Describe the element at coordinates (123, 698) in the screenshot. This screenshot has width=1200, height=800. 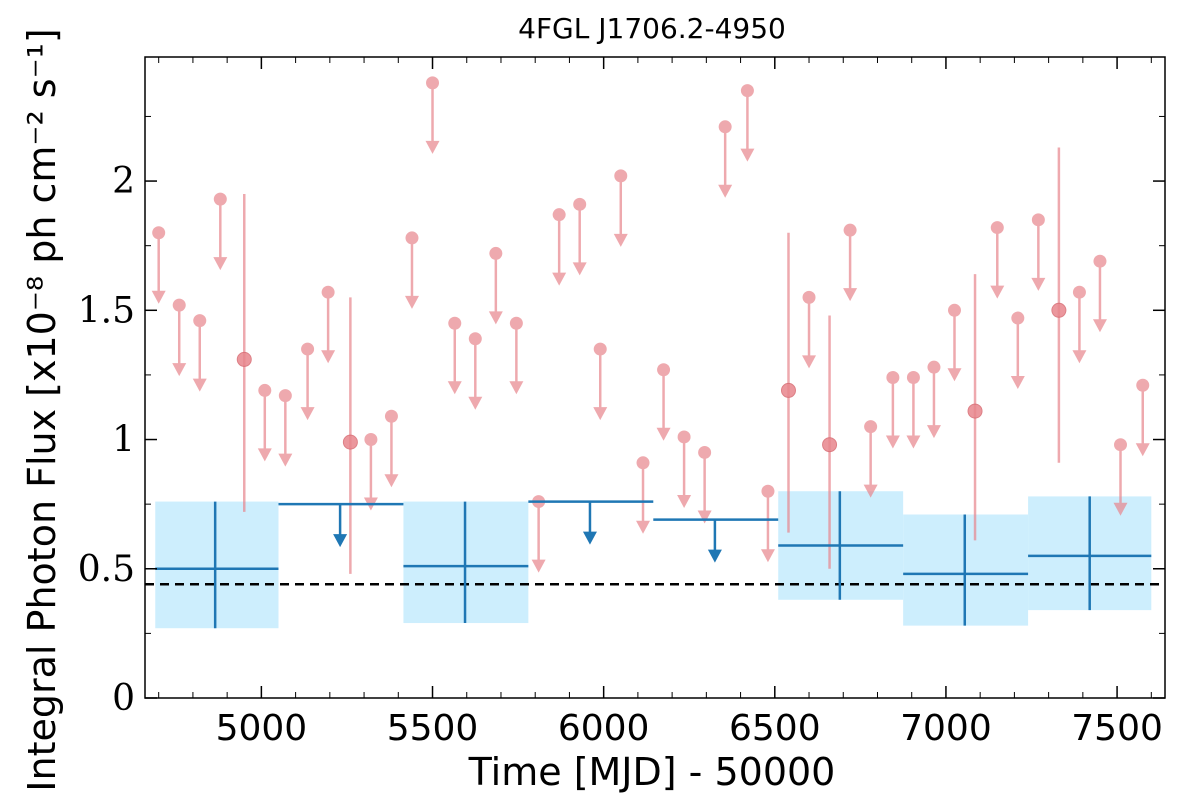
I see `y-tick-label: 0` at that location.